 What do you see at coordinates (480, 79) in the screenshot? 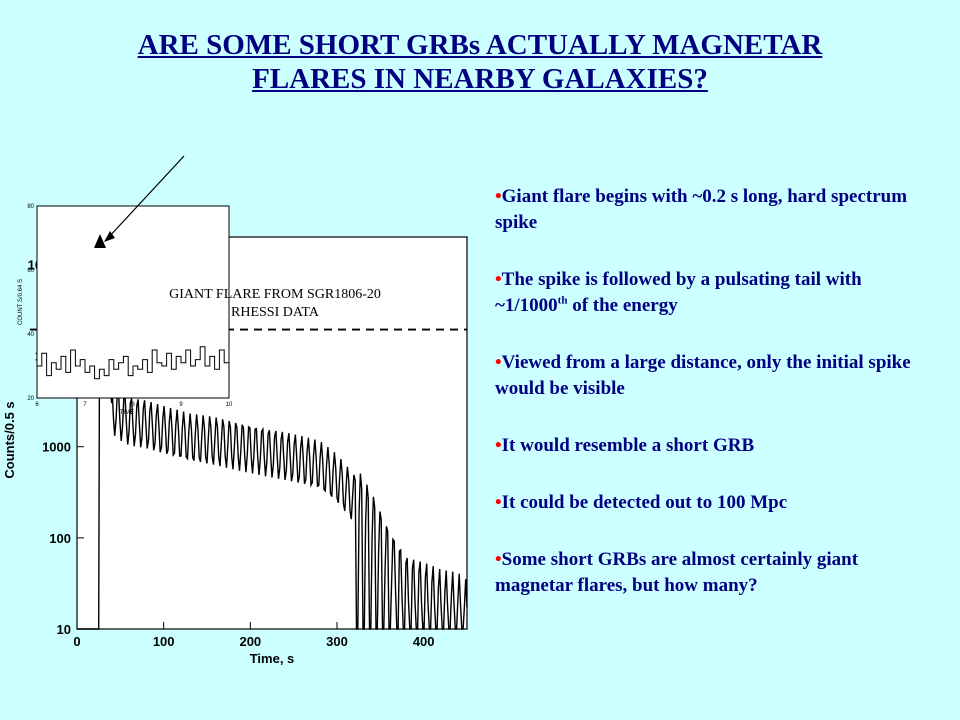
I see `title-line-2: FLARES IN NEARBY GALAXIES?` at bounding box center [480, 79].